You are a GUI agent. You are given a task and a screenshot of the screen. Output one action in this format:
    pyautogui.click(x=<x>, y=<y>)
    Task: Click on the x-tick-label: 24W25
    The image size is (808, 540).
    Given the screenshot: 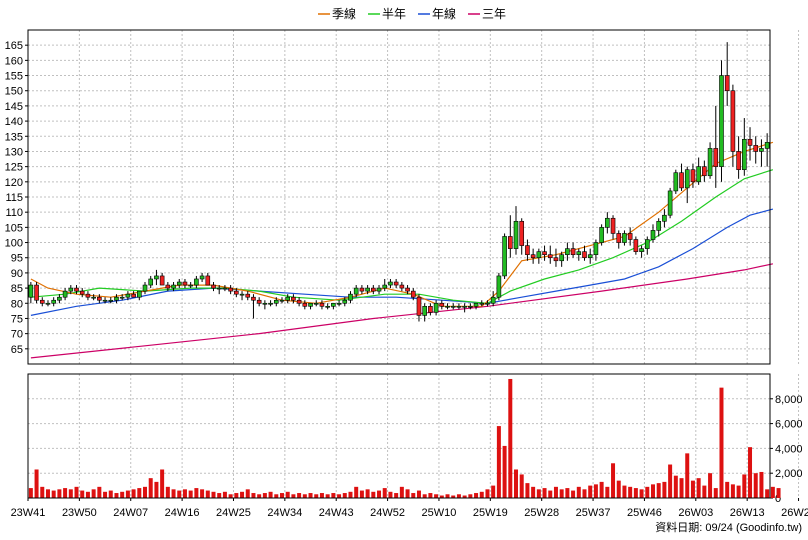 What is the action you would take?
    pyautogui.click(x=233, y=513)
    